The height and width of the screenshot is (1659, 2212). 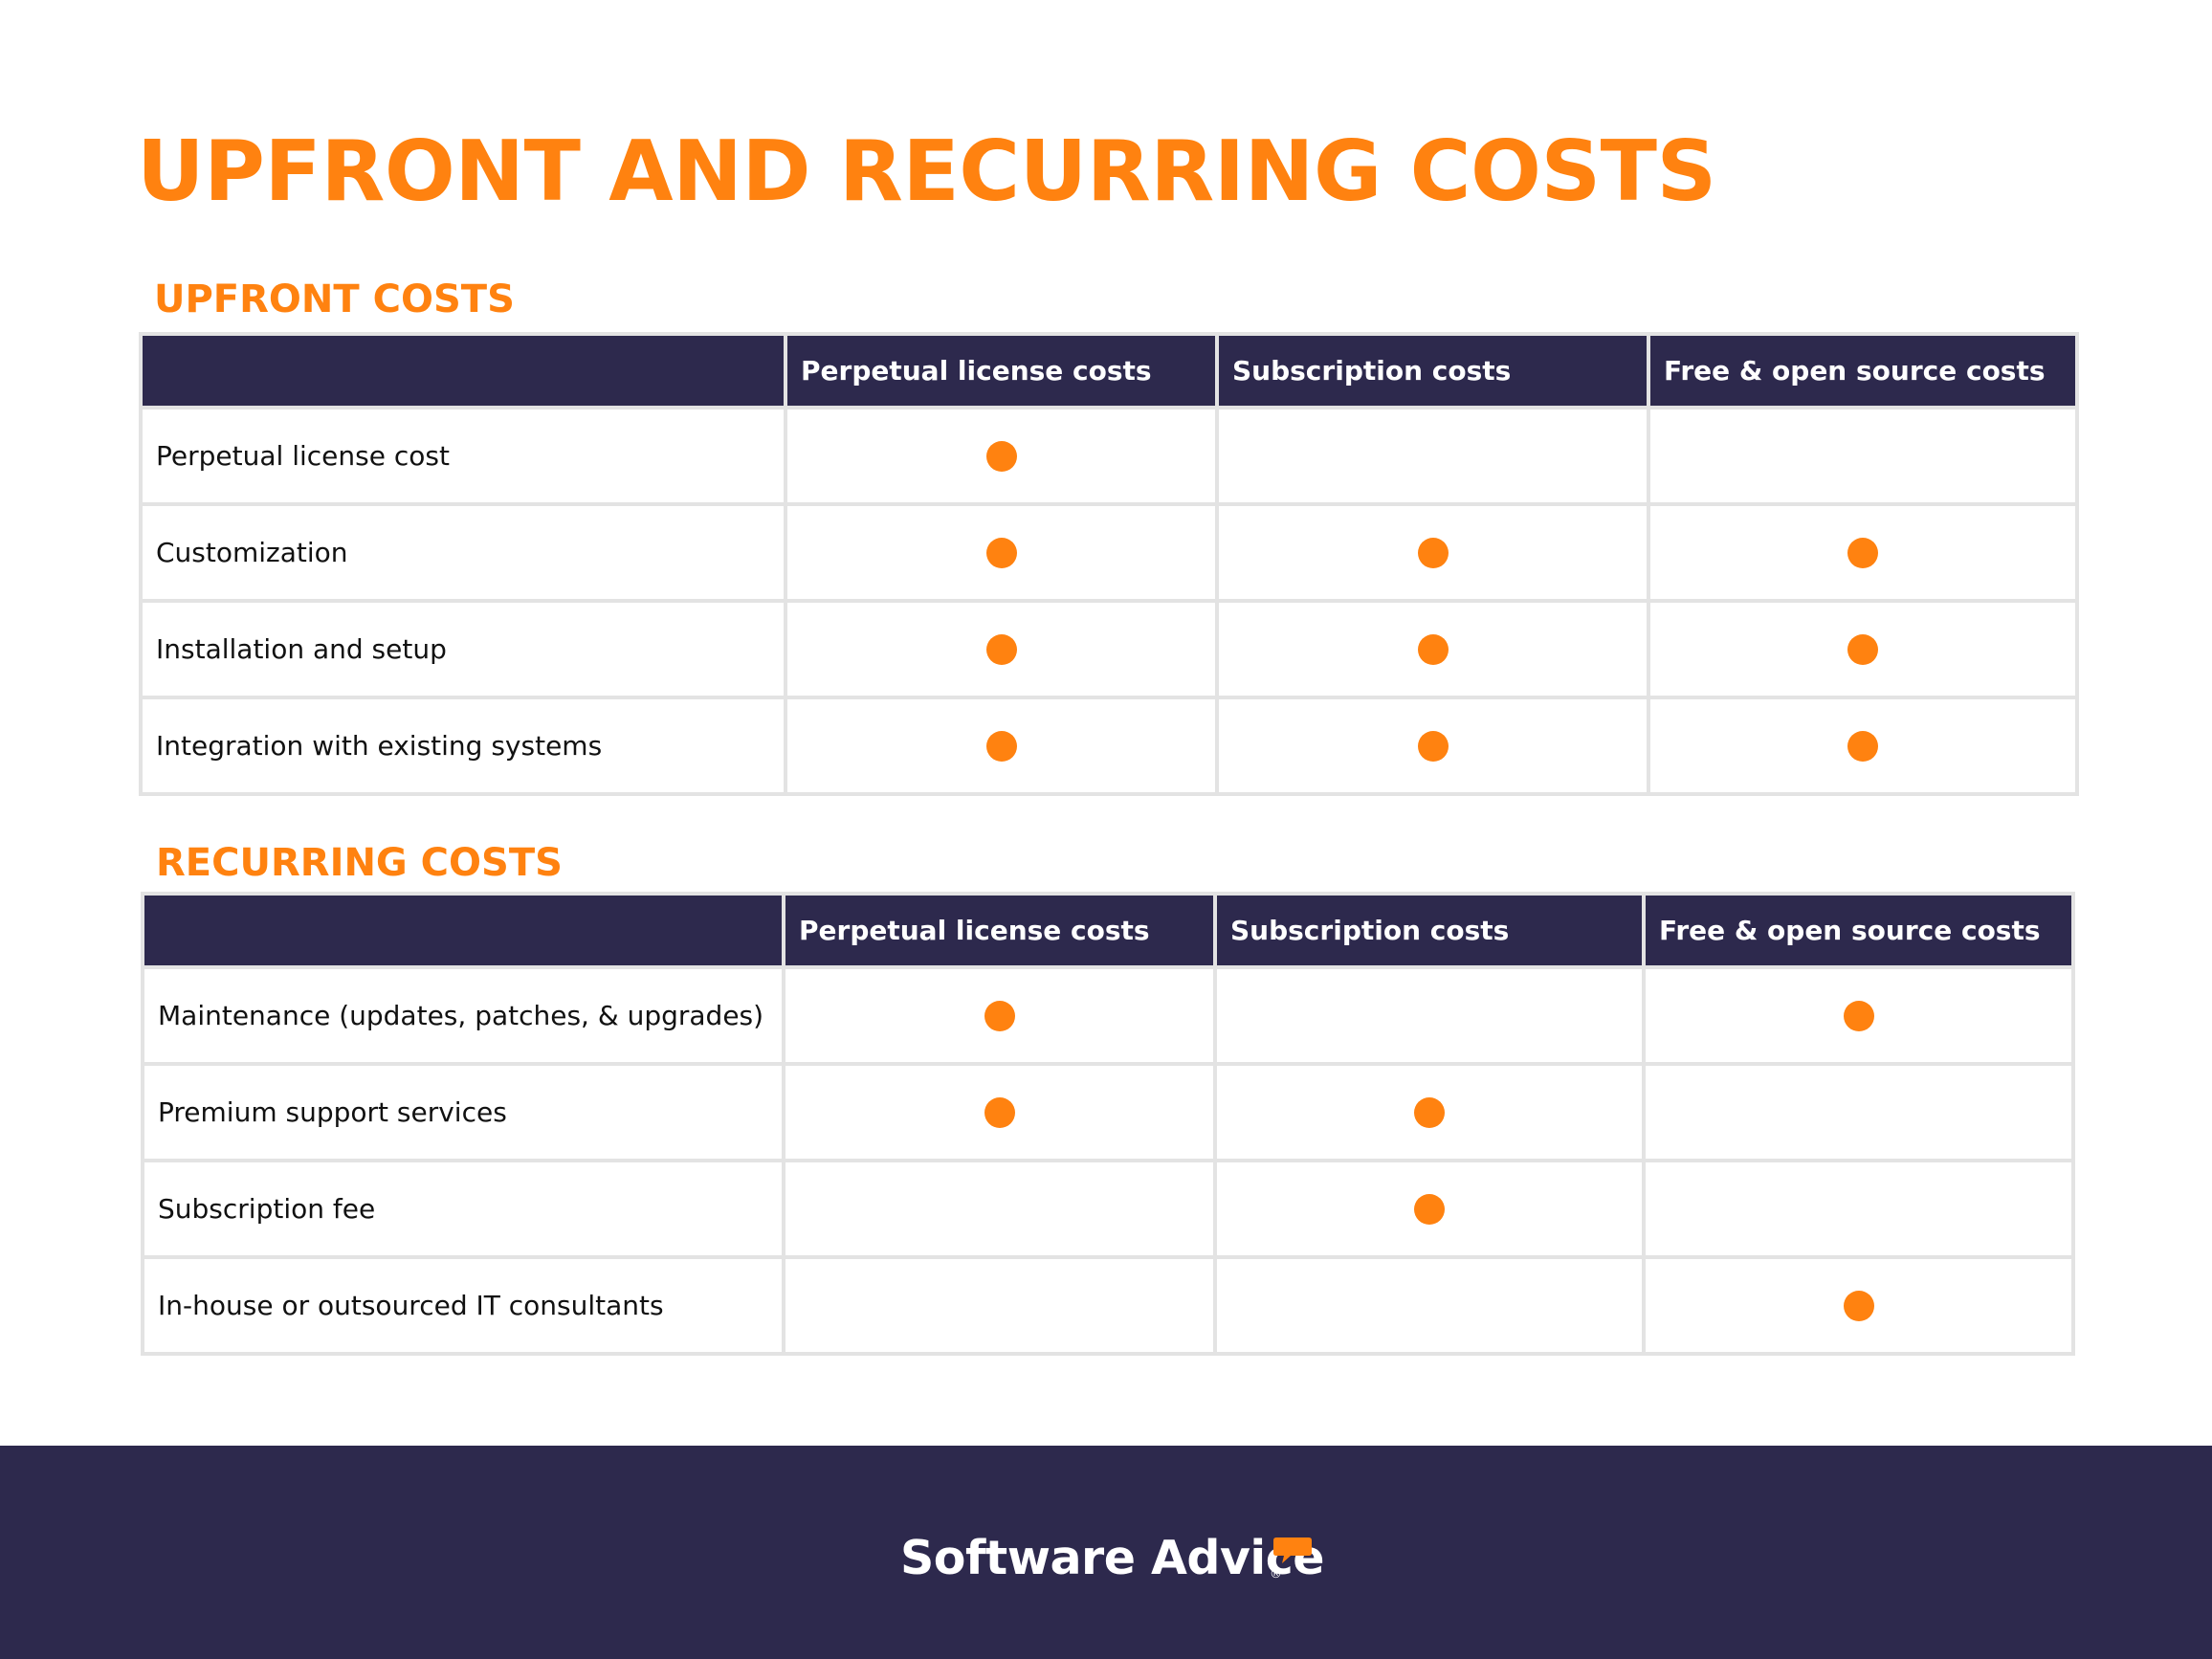 I want to click on table-row: Premium support services, so click(x=1107, y=1112).